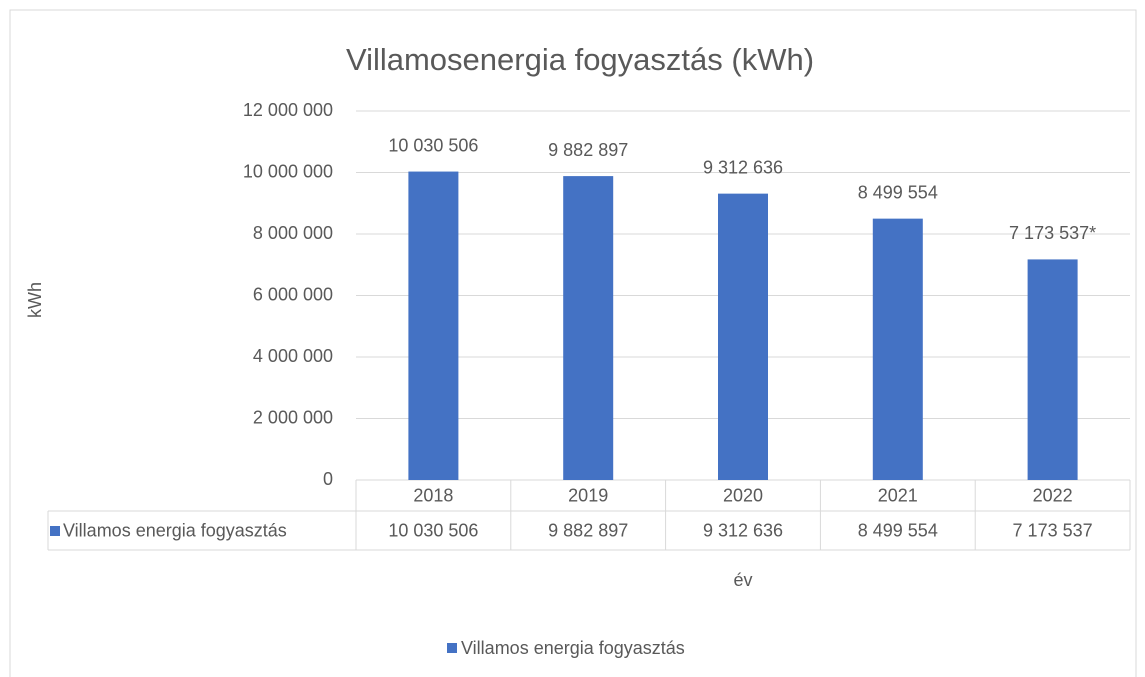 The image size is (1145, 677). What do you see at coordinates (175, 530) in the screenshot?
I see `table-row-label: Villamos energia fogyasztás` at bounding box center [175, 530].